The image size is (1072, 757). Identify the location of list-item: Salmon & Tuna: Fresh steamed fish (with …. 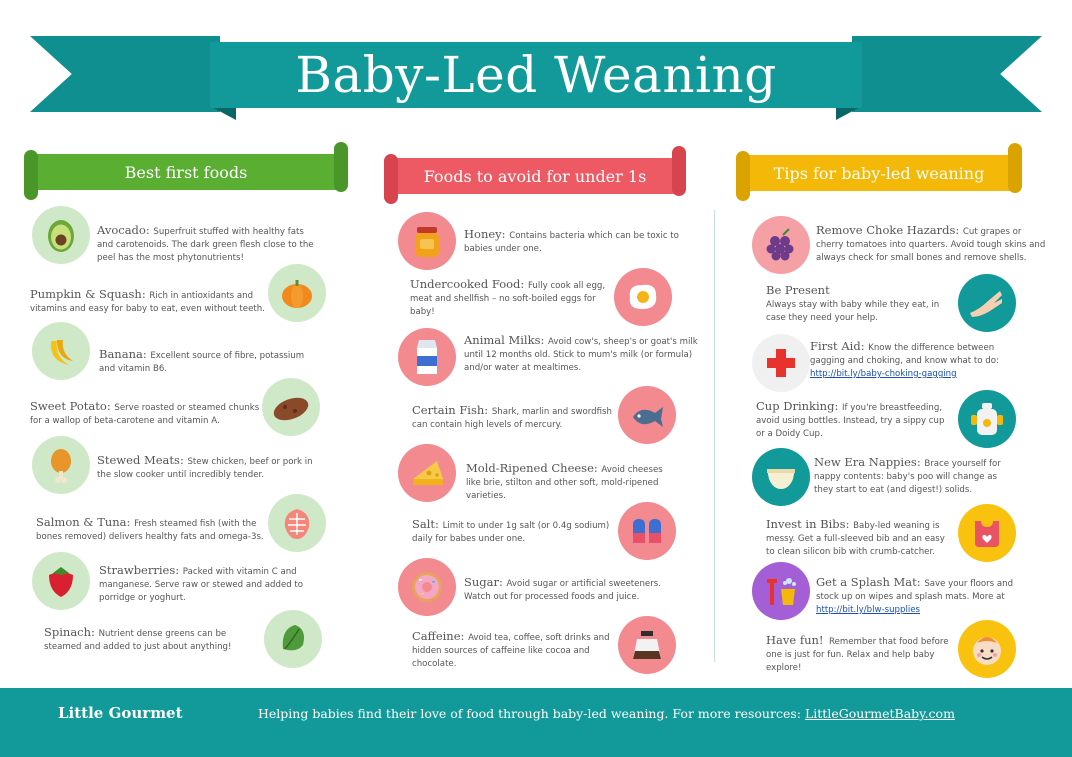
(150, 529).